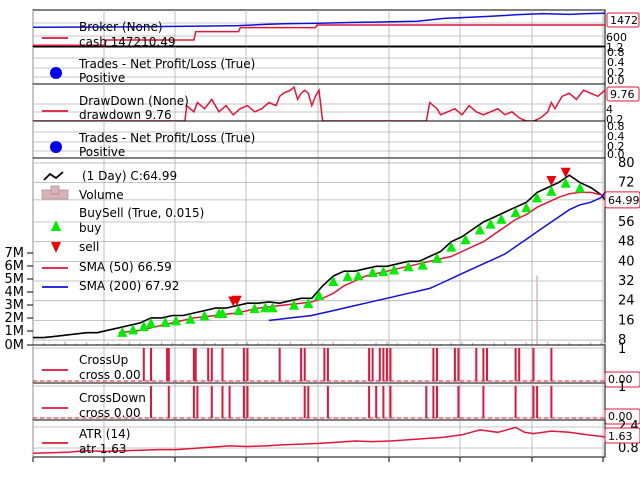 This screenshot has height=484, width=640. What do you see at coordinates (15, 318) in the screenshot?
I see `volume-tick-2: 2M` at bounding box center [15, 318].